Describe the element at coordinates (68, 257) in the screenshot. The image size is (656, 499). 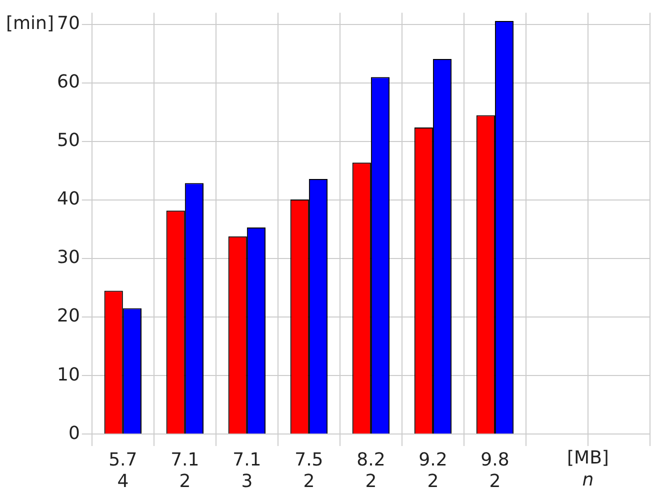
I see `y-tick-label: 30` at that location.